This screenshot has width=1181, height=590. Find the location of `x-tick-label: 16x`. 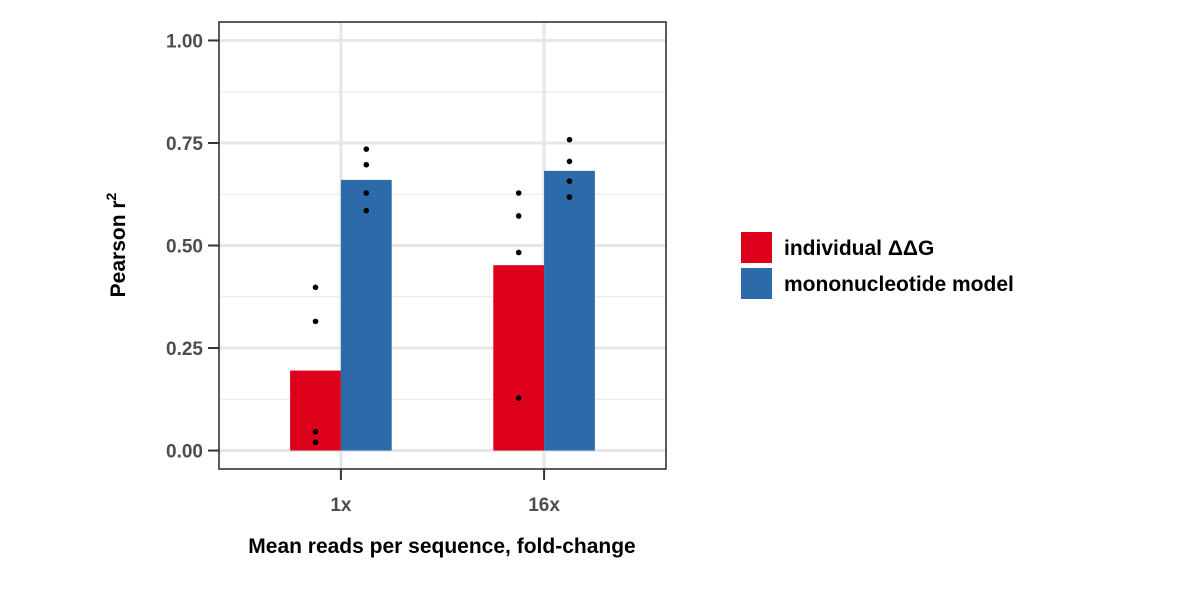

x-tick-label: 16x is located at coordinates (544, 505).